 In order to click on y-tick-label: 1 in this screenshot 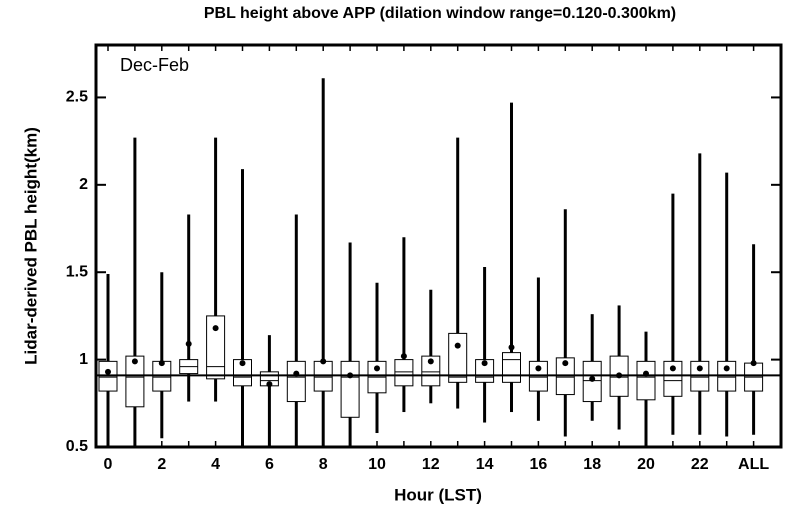, I will do `click(83, 359)`.